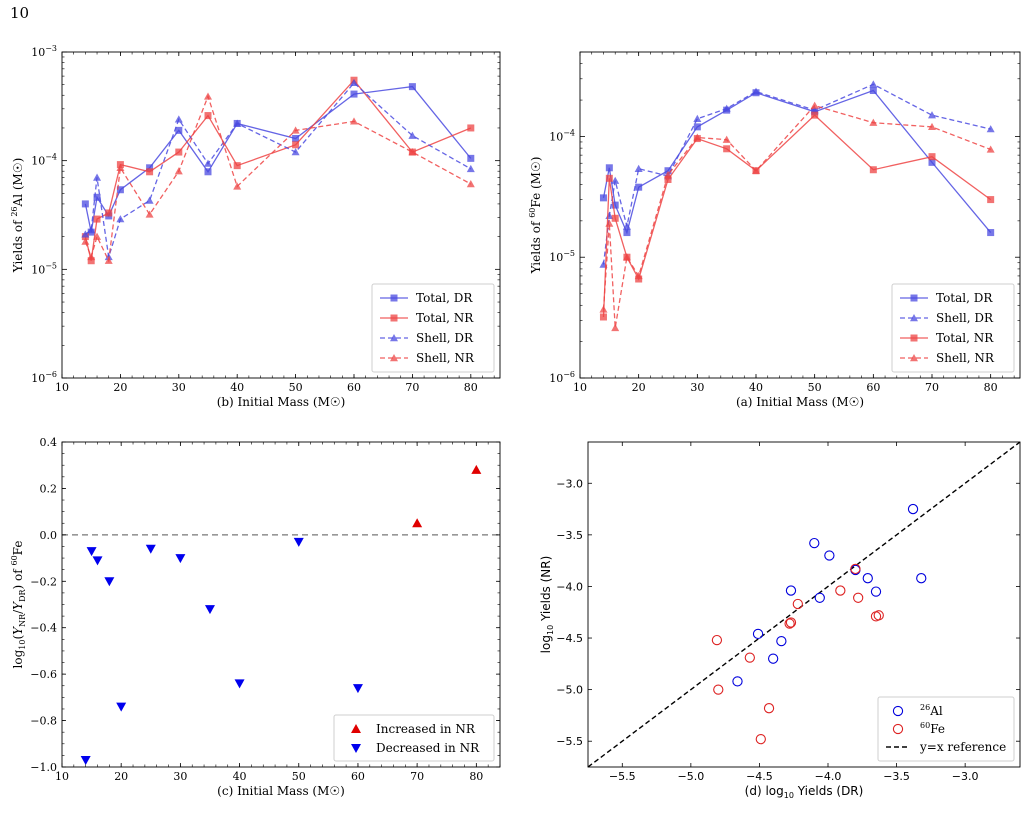 Image resolution: width=1027 pixels, height=826 pixels. What do you see at coordinates (932, 728) in the screenshot?
I see `legend-label: 60Fe` at bounding box center [932, 728].